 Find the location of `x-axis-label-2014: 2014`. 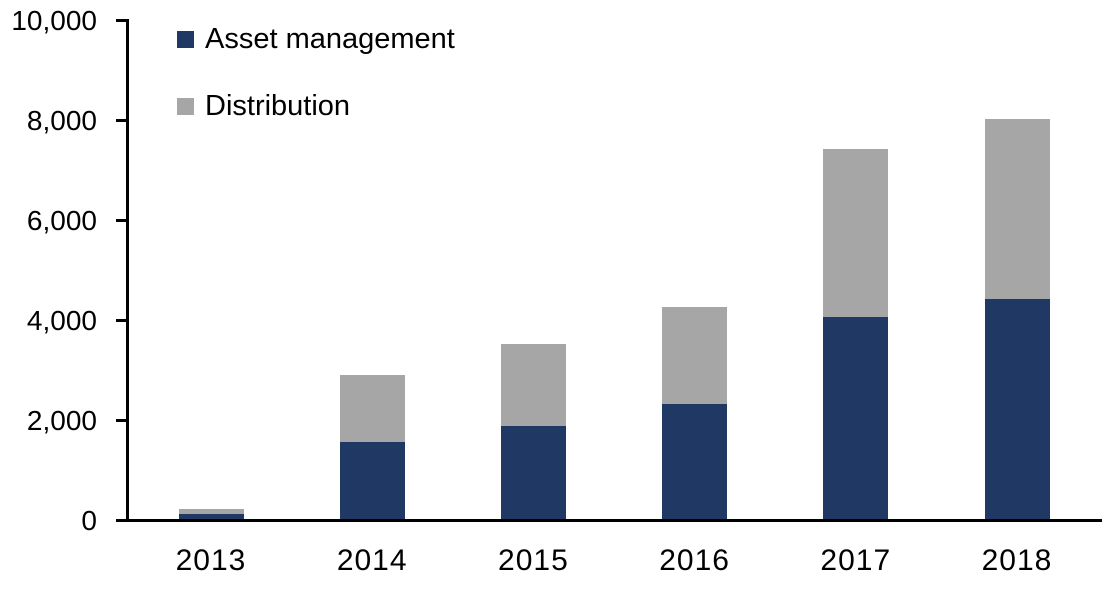

x-axis-label-2014: 2014 is located at coordinates (372, 560).